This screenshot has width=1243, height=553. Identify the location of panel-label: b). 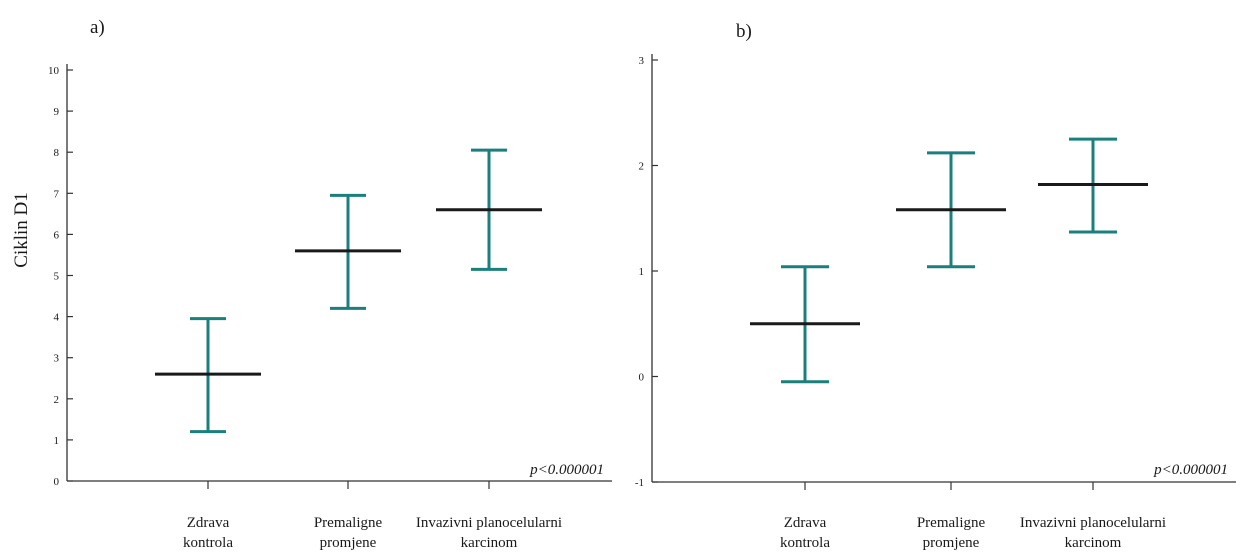
(744, 31).